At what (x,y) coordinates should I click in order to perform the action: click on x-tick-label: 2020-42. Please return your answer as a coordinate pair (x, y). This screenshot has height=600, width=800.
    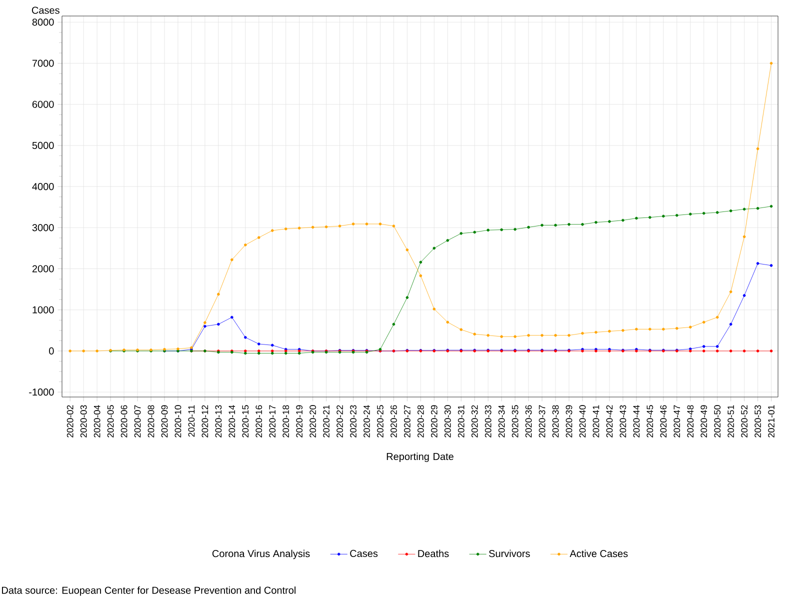
    Looking at the image, I should click on (609, 421).